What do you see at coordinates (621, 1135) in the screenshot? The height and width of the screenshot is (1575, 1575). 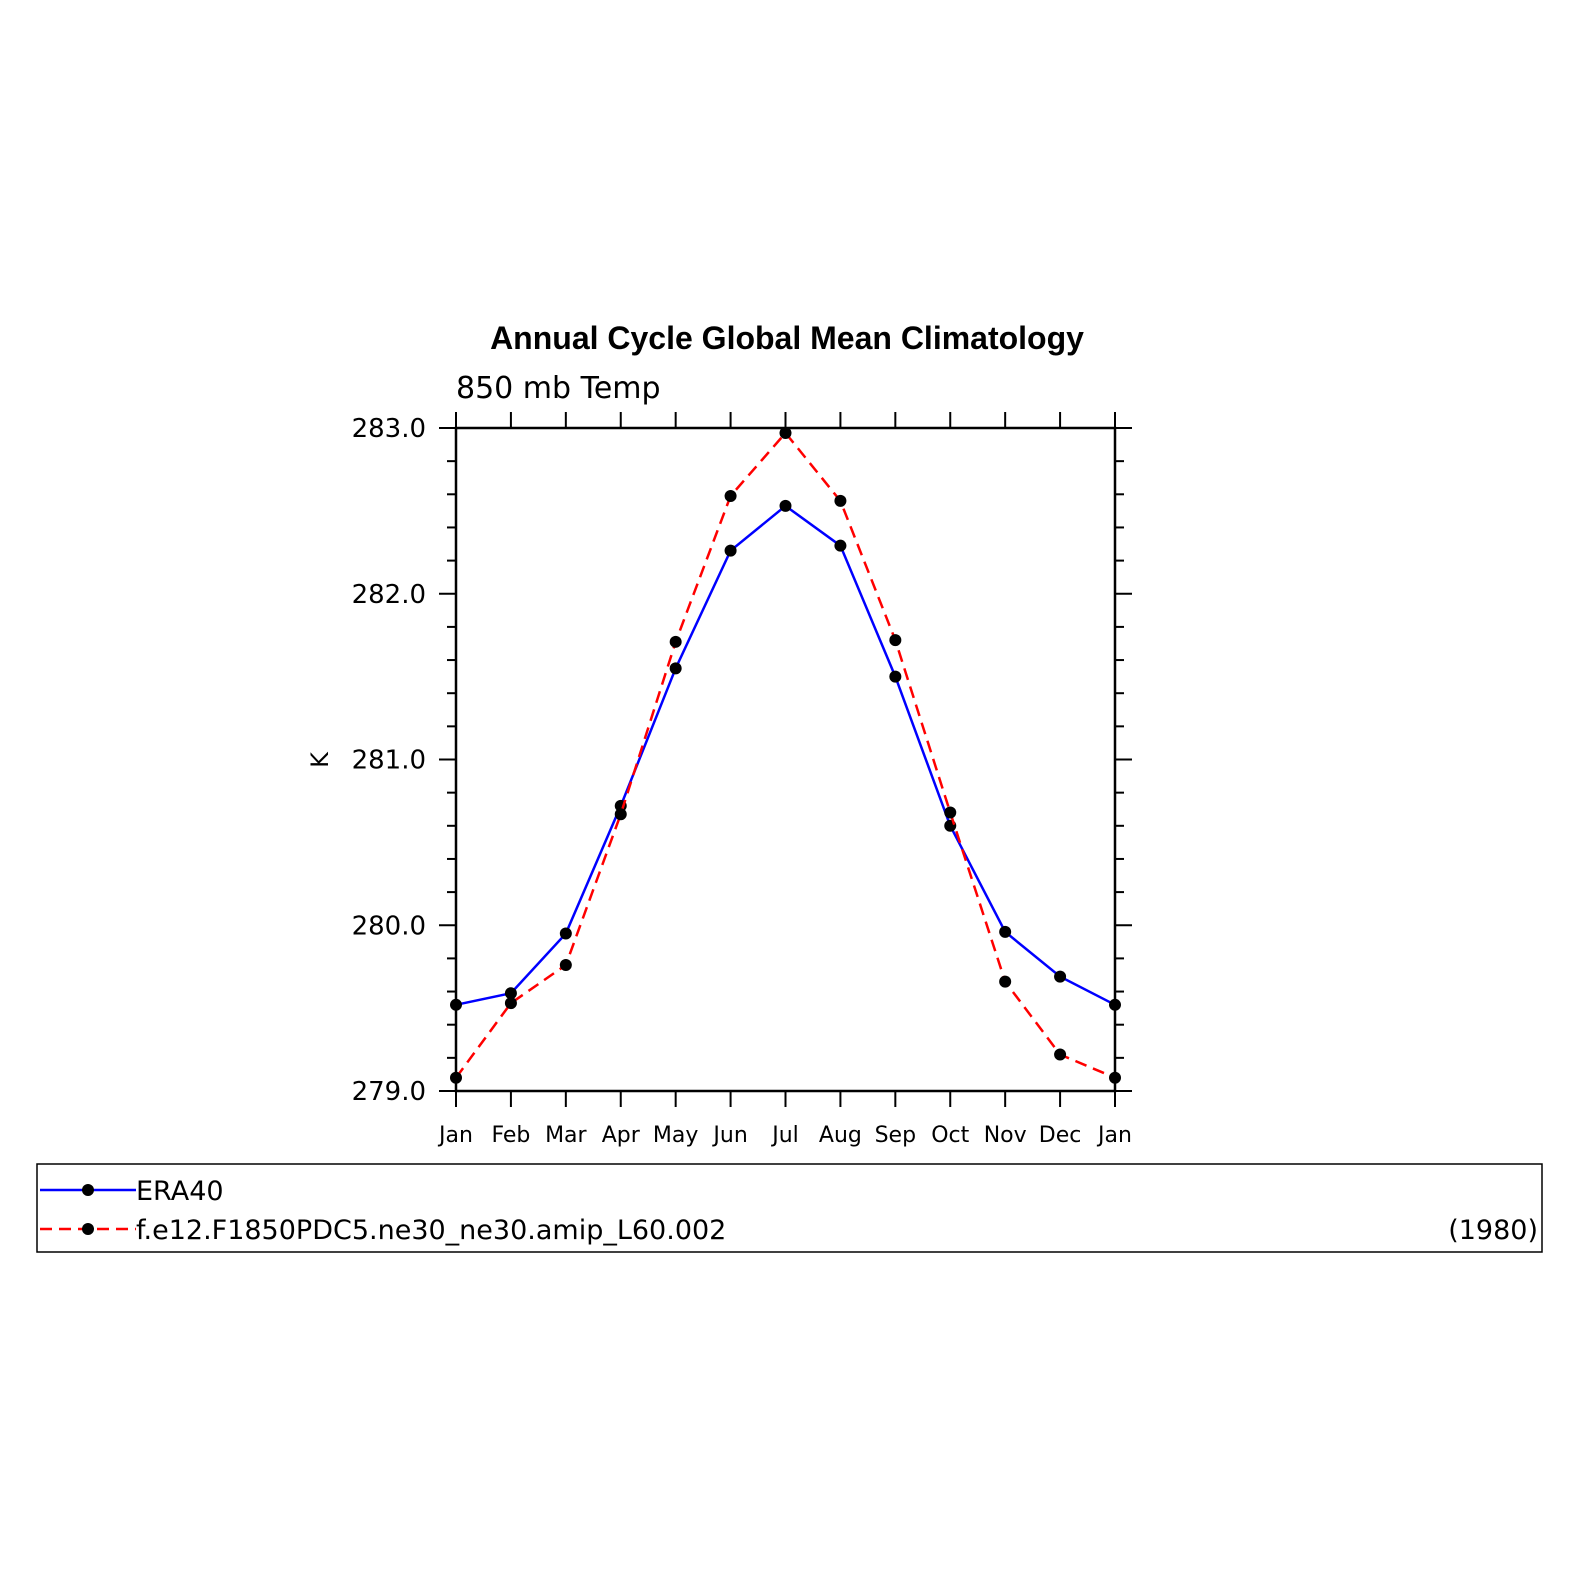 I see `x-tick-label: Apr` at bounding box center [621, 1135].